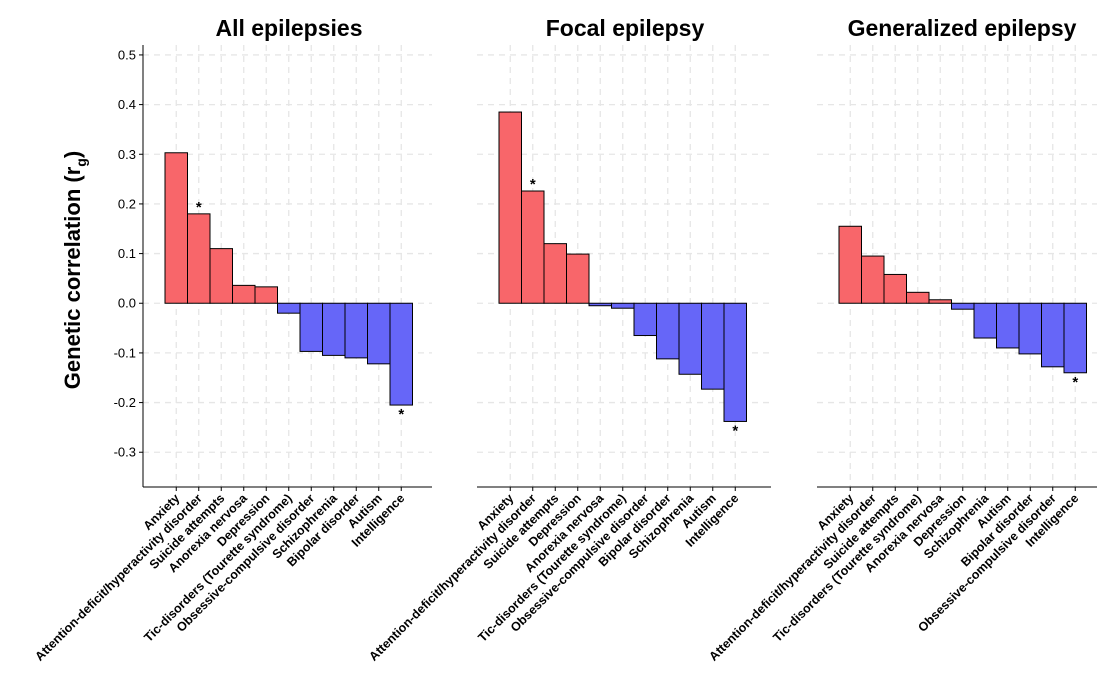 This screenshot has height=687, width=1099. Describe the element at coordinates (127, 154) in the screenshot. I see `y-tick-label: 0.3` at that location.